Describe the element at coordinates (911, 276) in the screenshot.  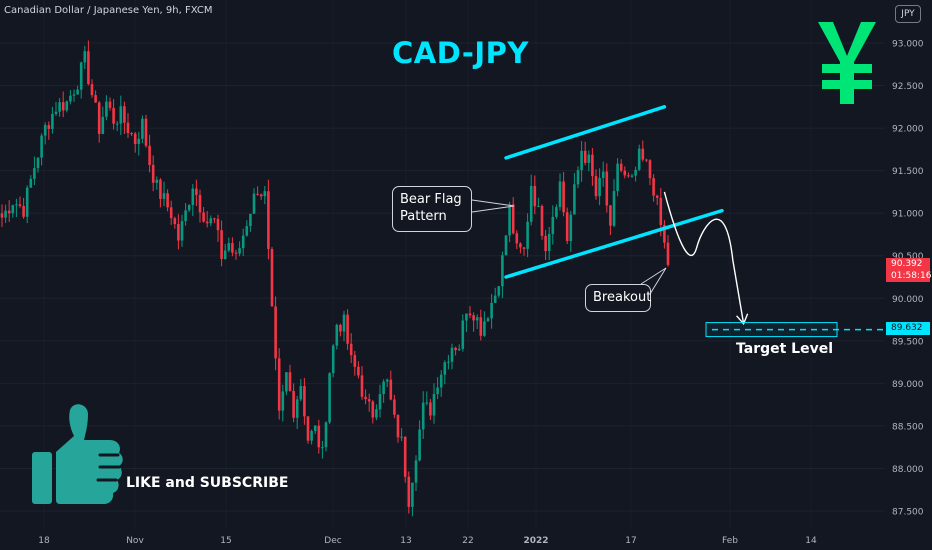
I see `candle-countdown: 01:58:16` at that location.